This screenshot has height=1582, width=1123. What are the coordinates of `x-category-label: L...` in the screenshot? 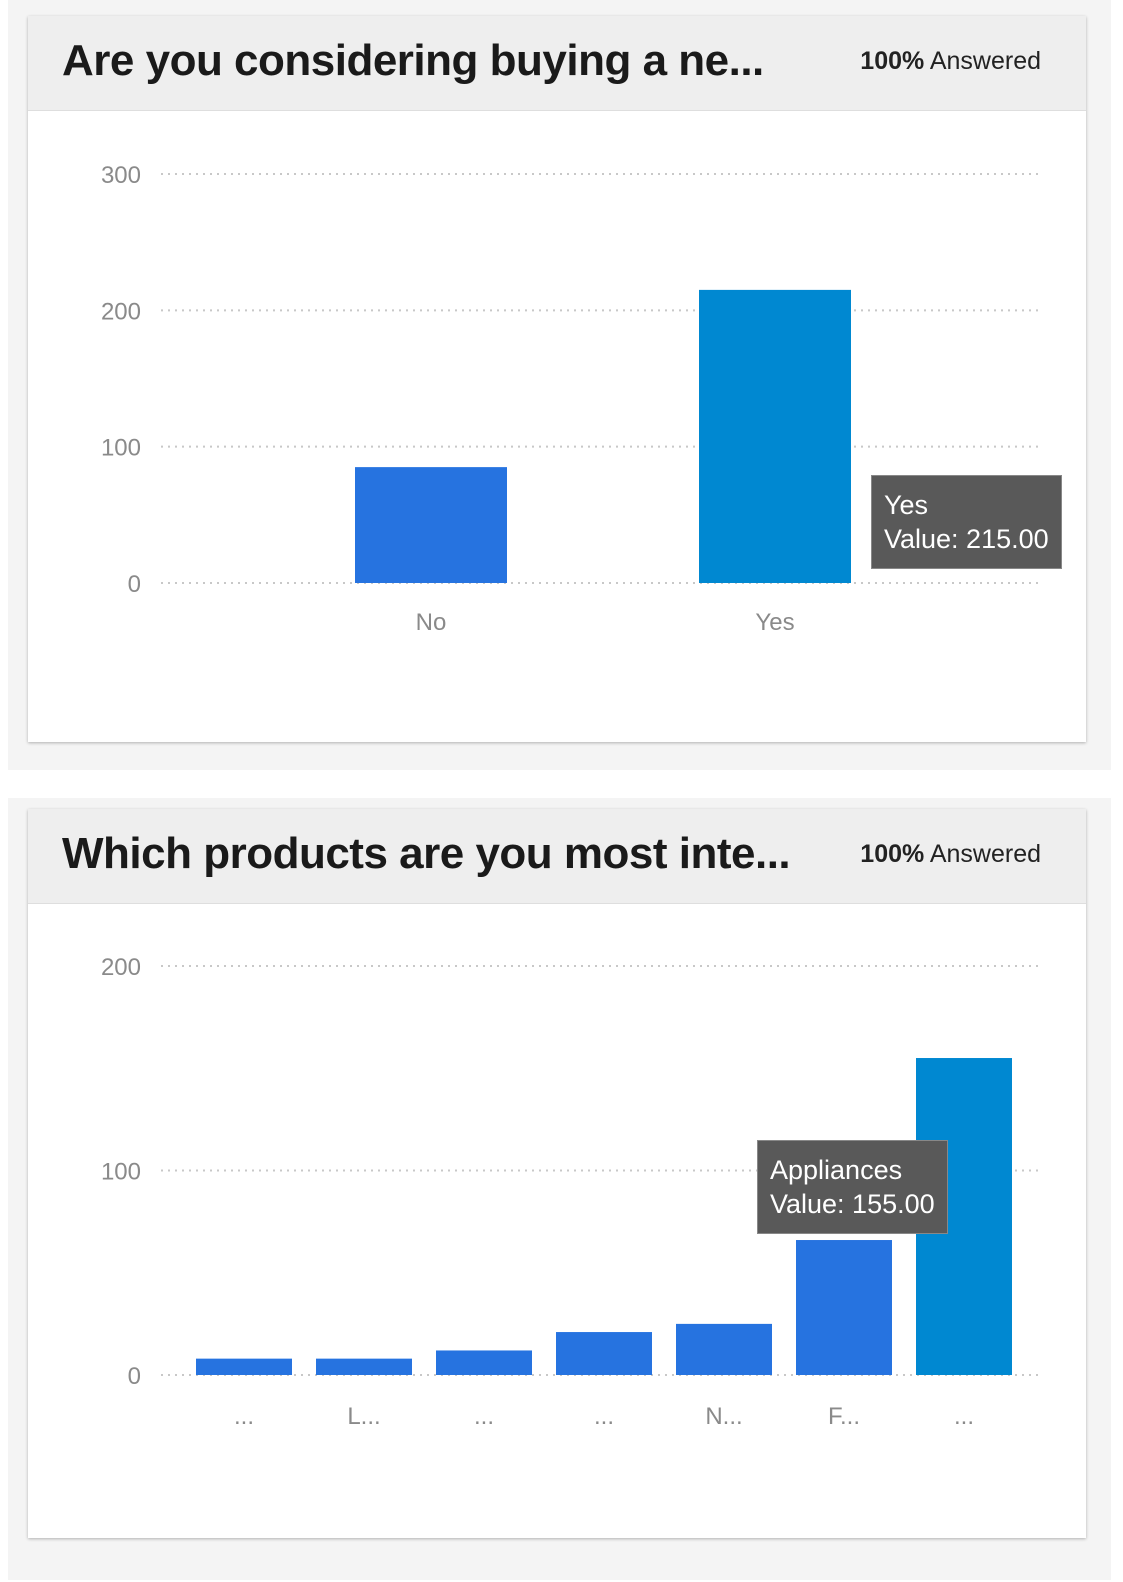 It's located at (363, 1416).